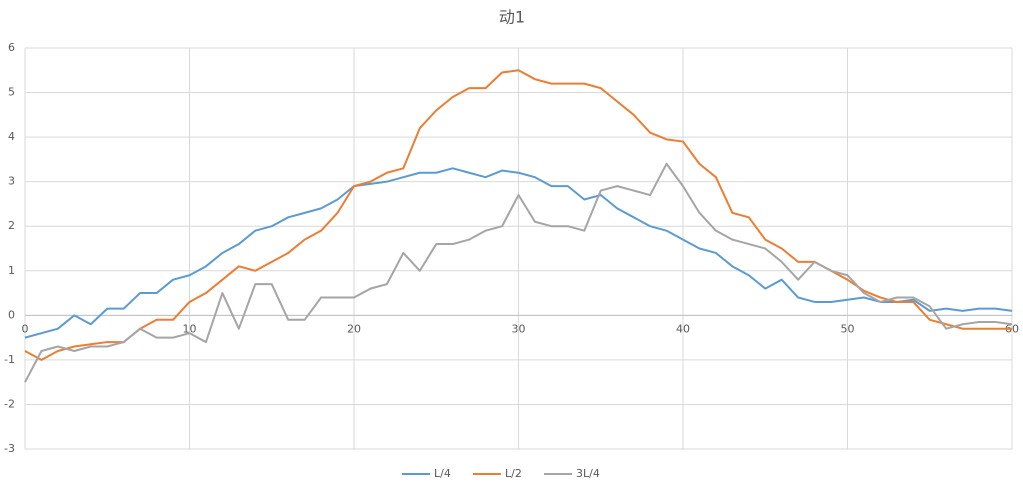 This screenshot has width=1023, height=496. I want to click on x-tick-label: 50, so click(848, 328).